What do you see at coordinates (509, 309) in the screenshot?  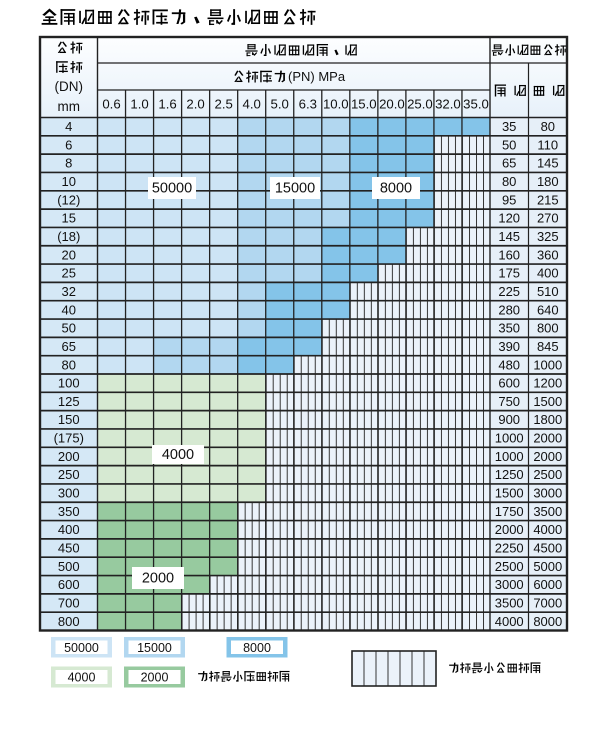 I see `svg-text: 280` at bounding box center [509, 309].